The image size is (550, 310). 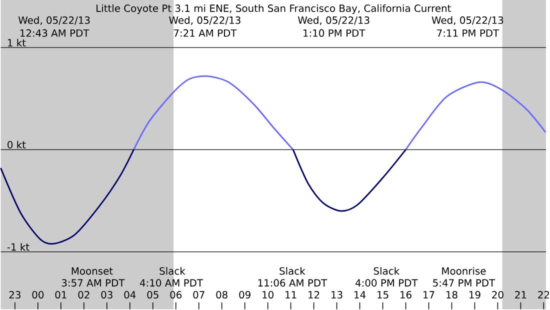 What do you see at coordinates (38, 295) in the screenshot?
I see `x-tick-label: 00` at bounding box center [38, 295].